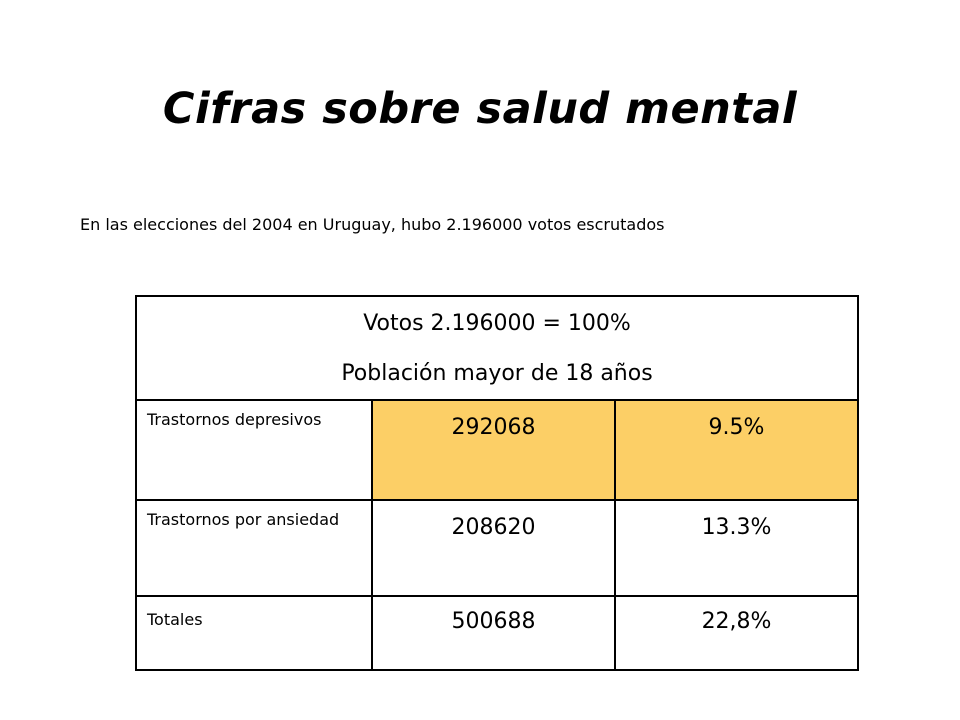 This screenshot has height=720, width=960. I want to click on table-header-line-population: Población mayor de 18 años, so click(497, 373).